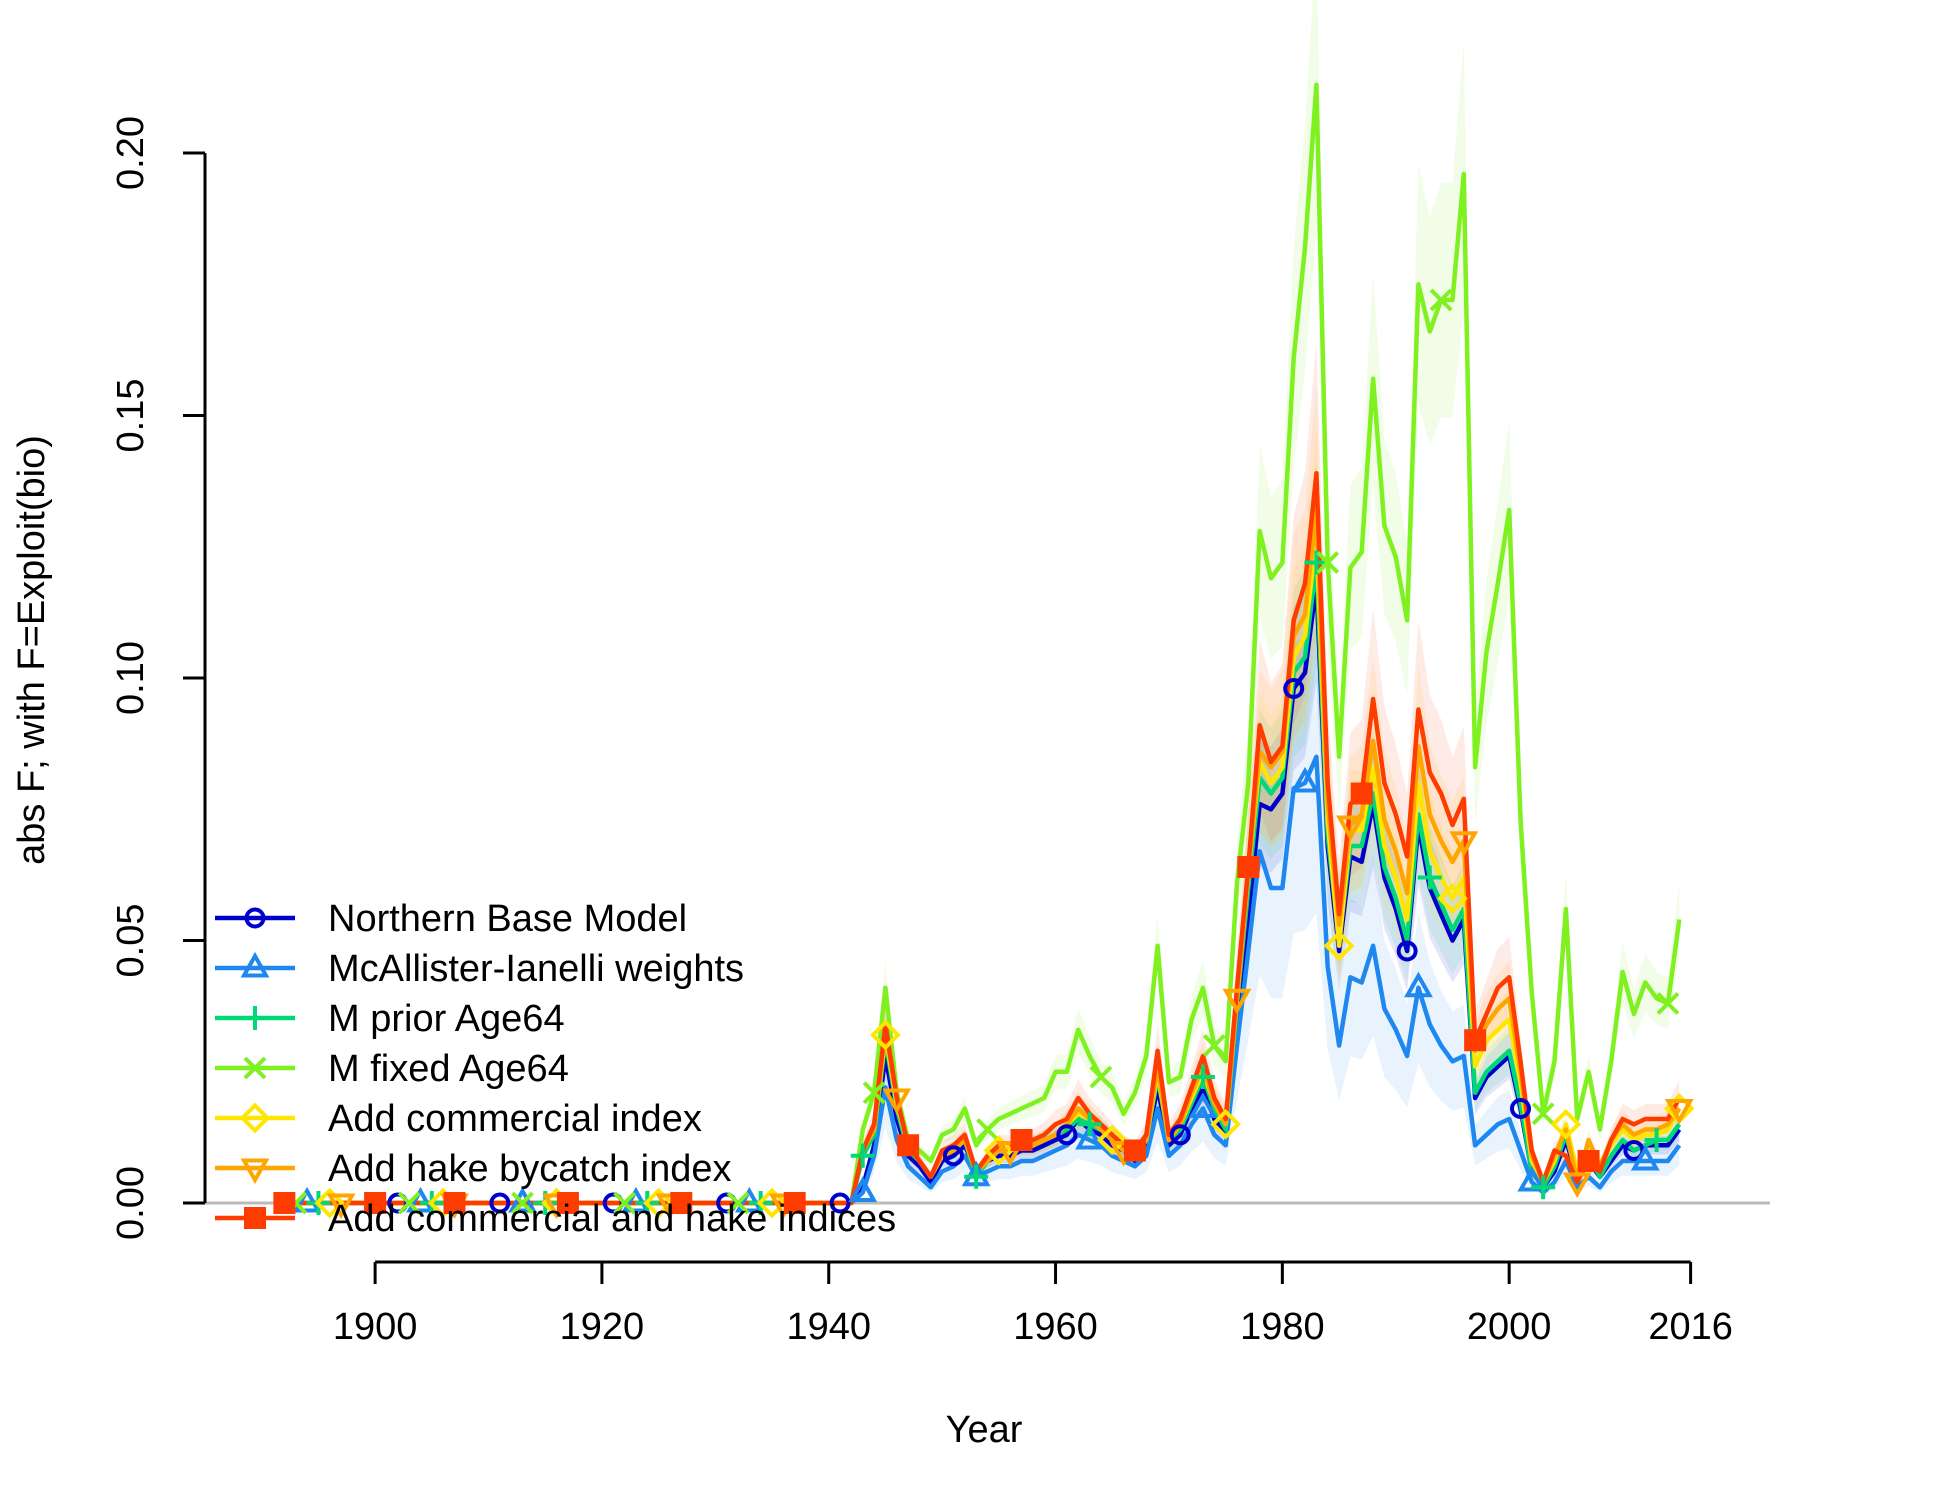 The height and width of the screenshot is (1500, 1950). I want to click on y-axis-label: abs F; with F=Exploit(bio), so click(32, 650).